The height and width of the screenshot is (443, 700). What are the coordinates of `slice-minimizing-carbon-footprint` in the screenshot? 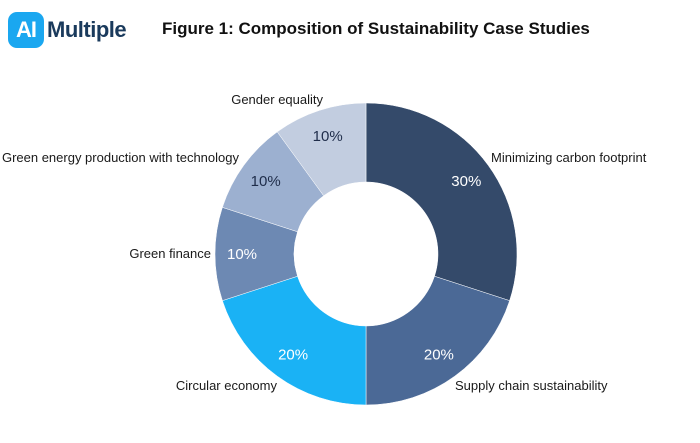 It's located at (441, 201).